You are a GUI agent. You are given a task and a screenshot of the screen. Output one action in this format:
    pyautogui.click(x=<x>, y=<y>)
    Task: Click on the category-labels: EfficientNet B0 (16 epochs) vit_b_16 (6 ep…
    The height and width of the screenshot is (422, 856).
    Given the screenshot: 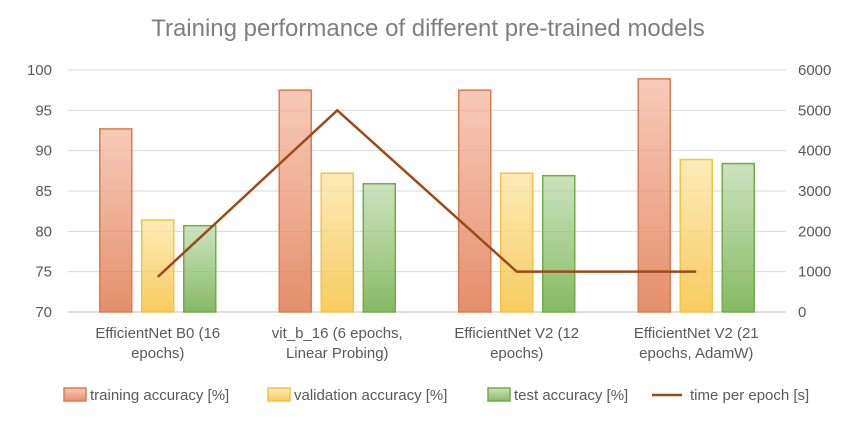 What is the action you would take?
    pyautogui.click(x=426, y=343)
    